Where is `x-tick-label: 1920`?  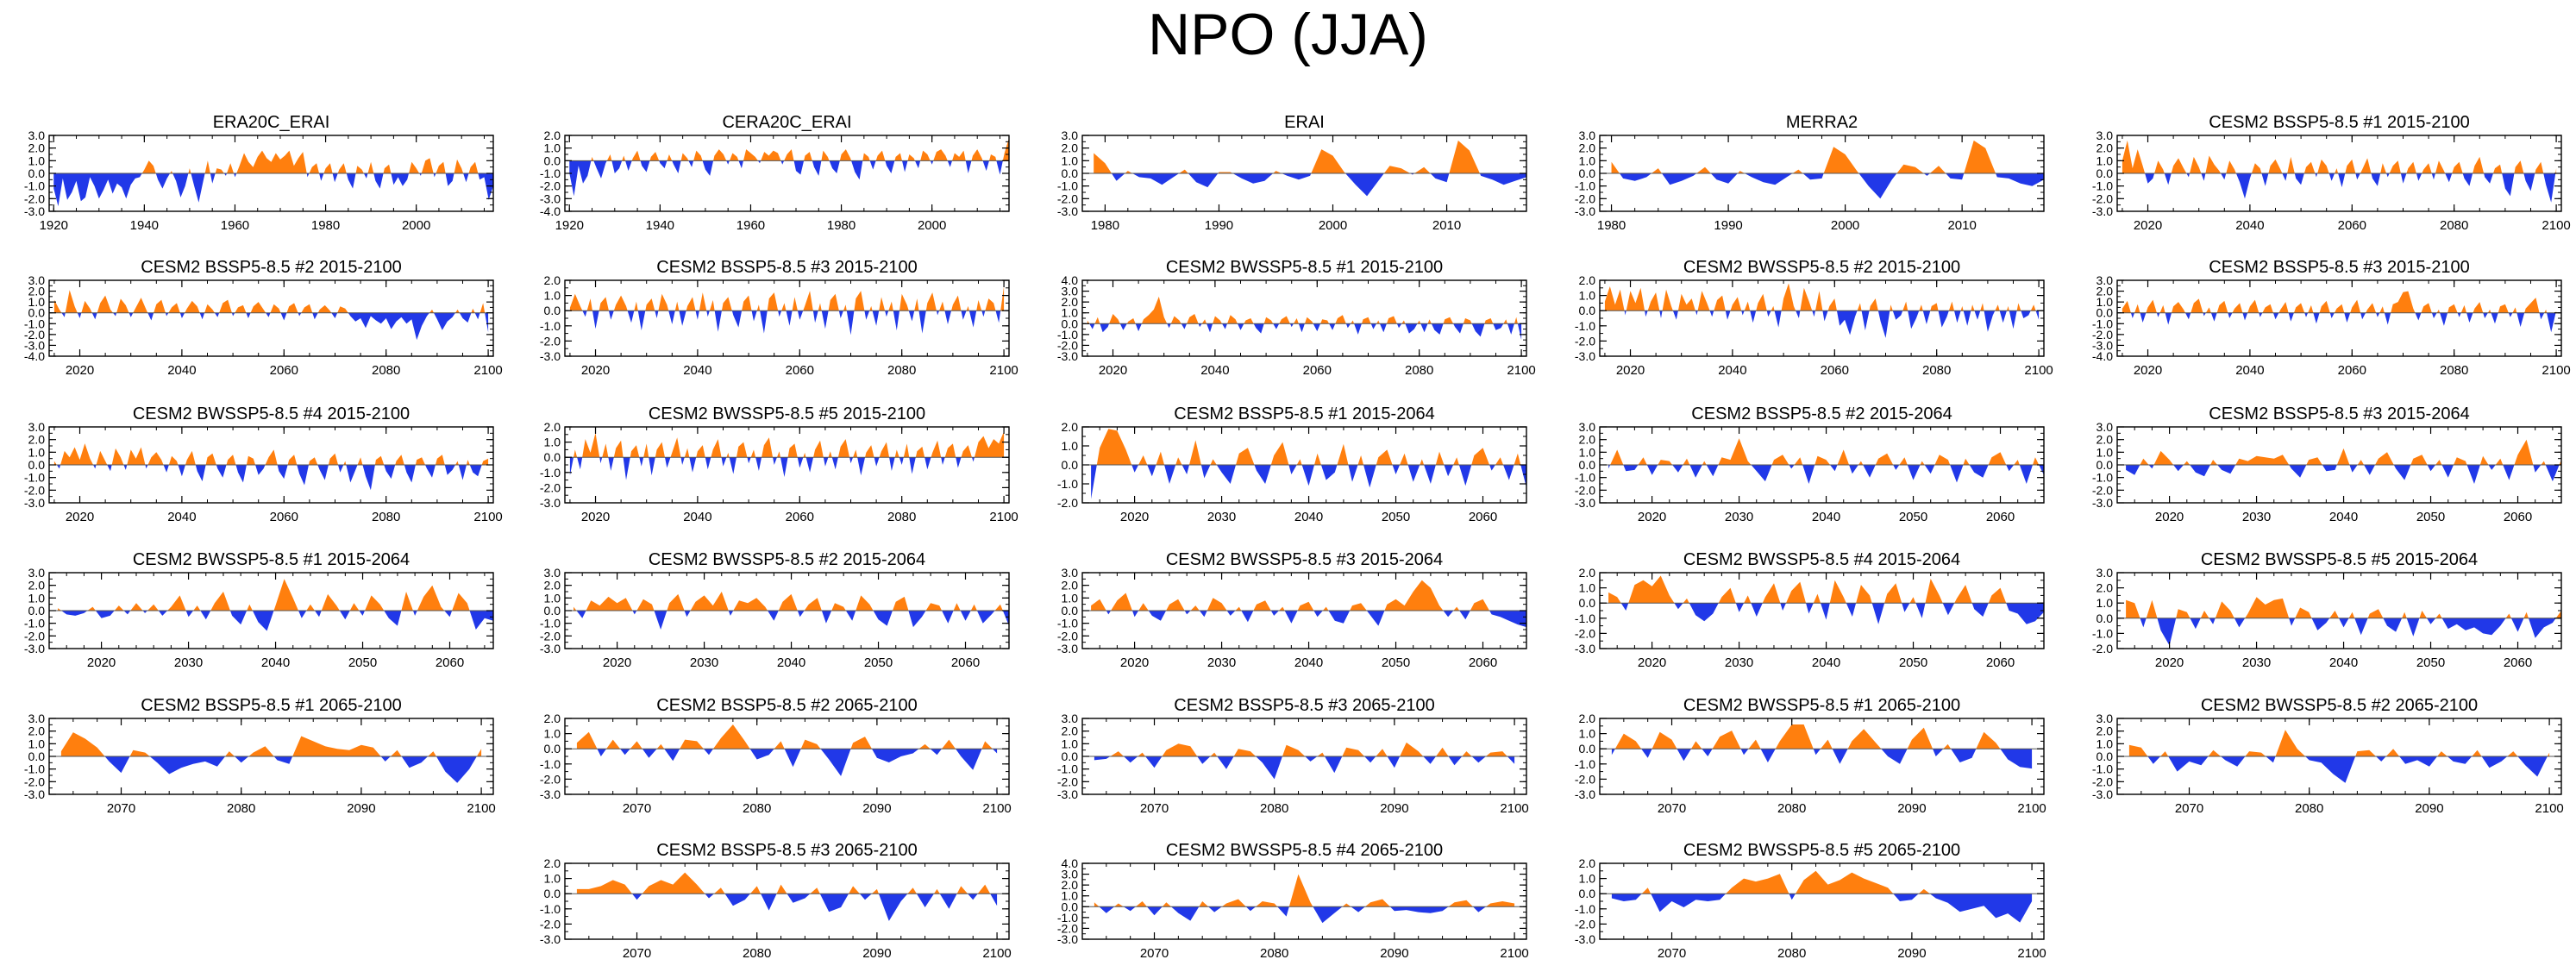
x-tick-label: 1920 is located at coordinates (54, 225).